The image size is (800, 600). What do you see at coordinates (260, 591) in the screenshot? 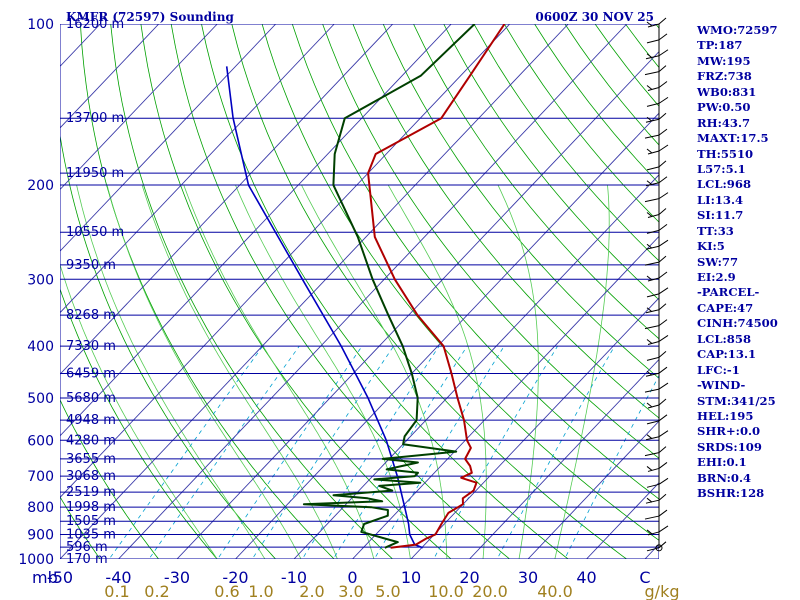
I see `mixing-ratio-label: 1.0` at bounding box center [260, 591].